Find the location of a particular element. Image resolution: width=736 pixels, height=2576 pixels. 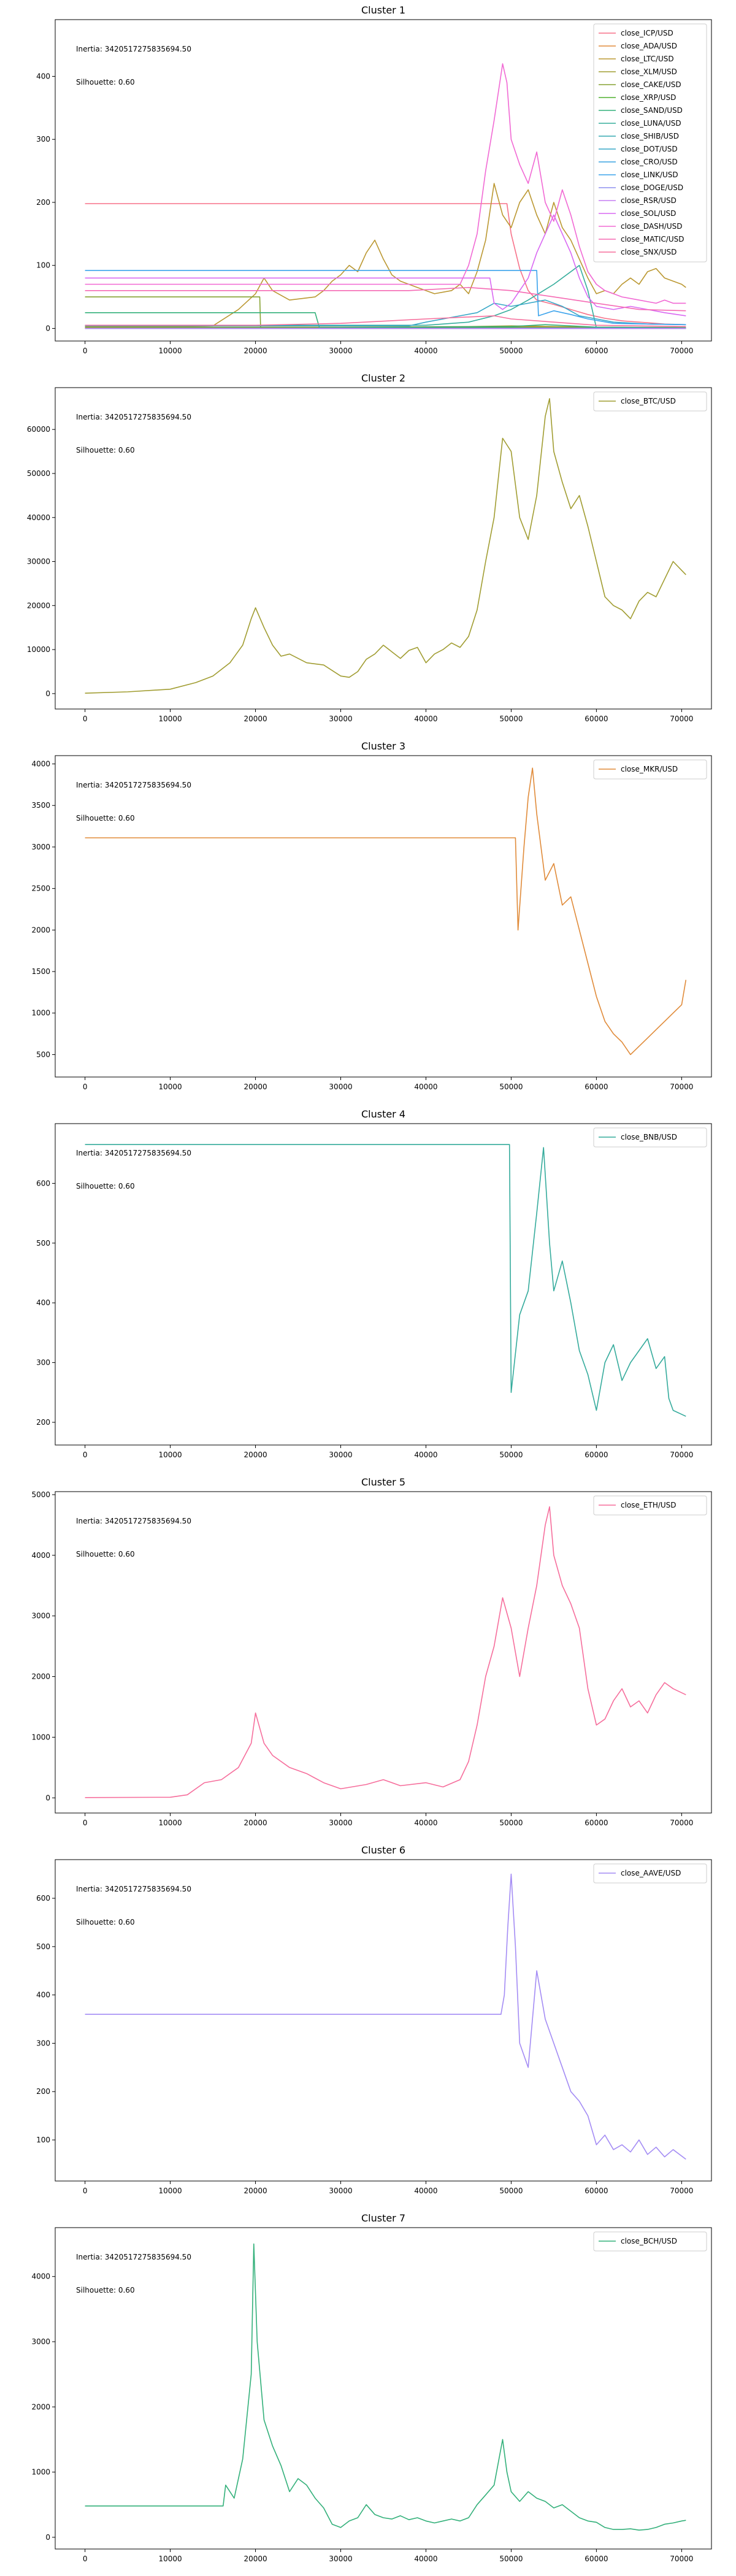

series-line-close-bch-usd is located at coordinates (385, 2387).